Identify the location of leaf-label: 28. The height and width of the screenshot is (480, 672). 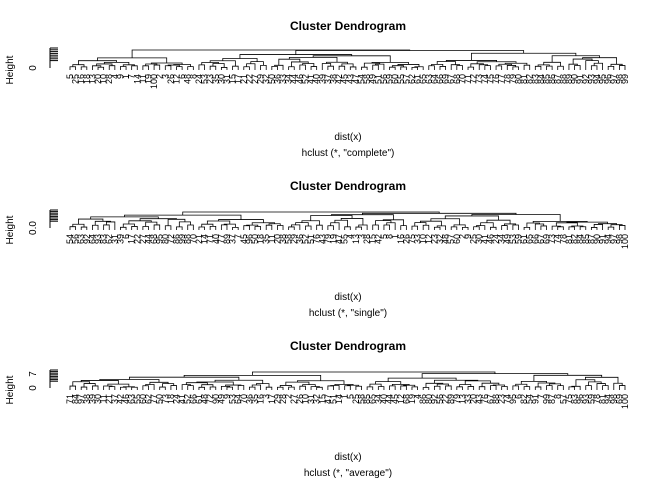
(283, 399).